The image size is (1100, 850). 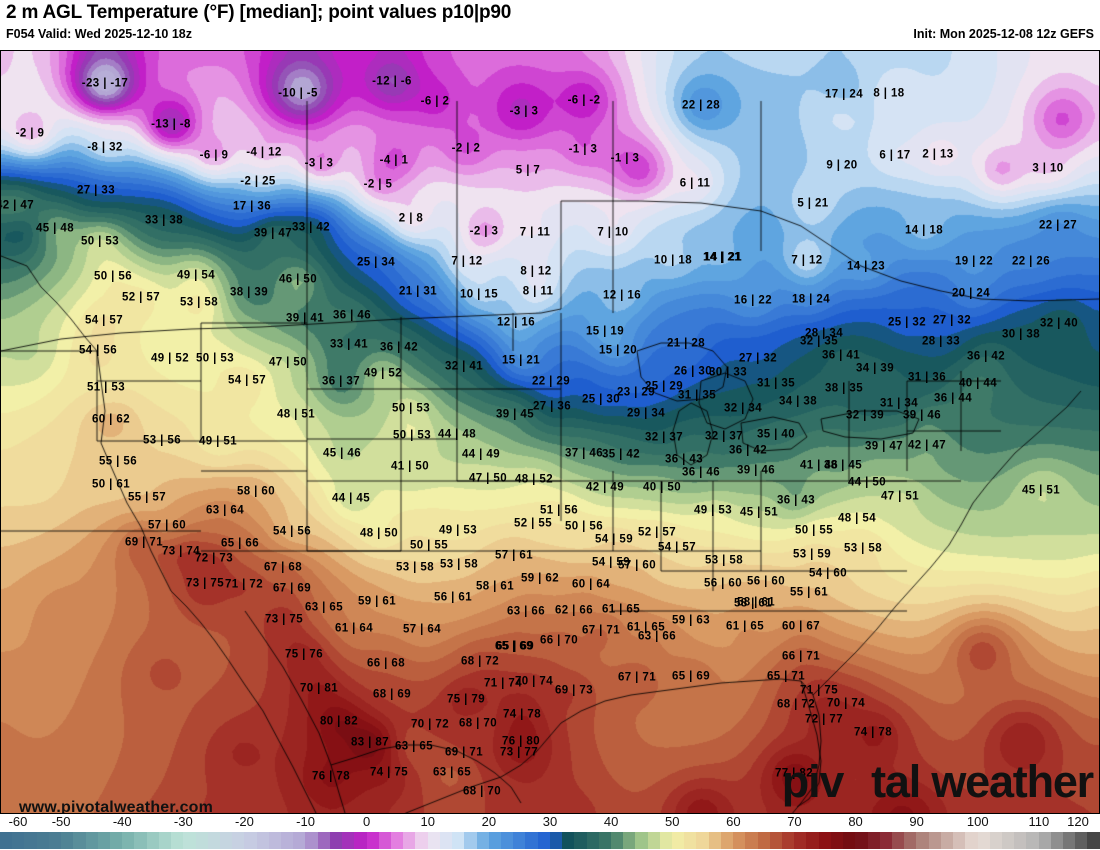 What do you see at coordinates (111, 419) in the screenshot?
I see `map-point-value: 60 | 62` at bounding box center [111, 419].